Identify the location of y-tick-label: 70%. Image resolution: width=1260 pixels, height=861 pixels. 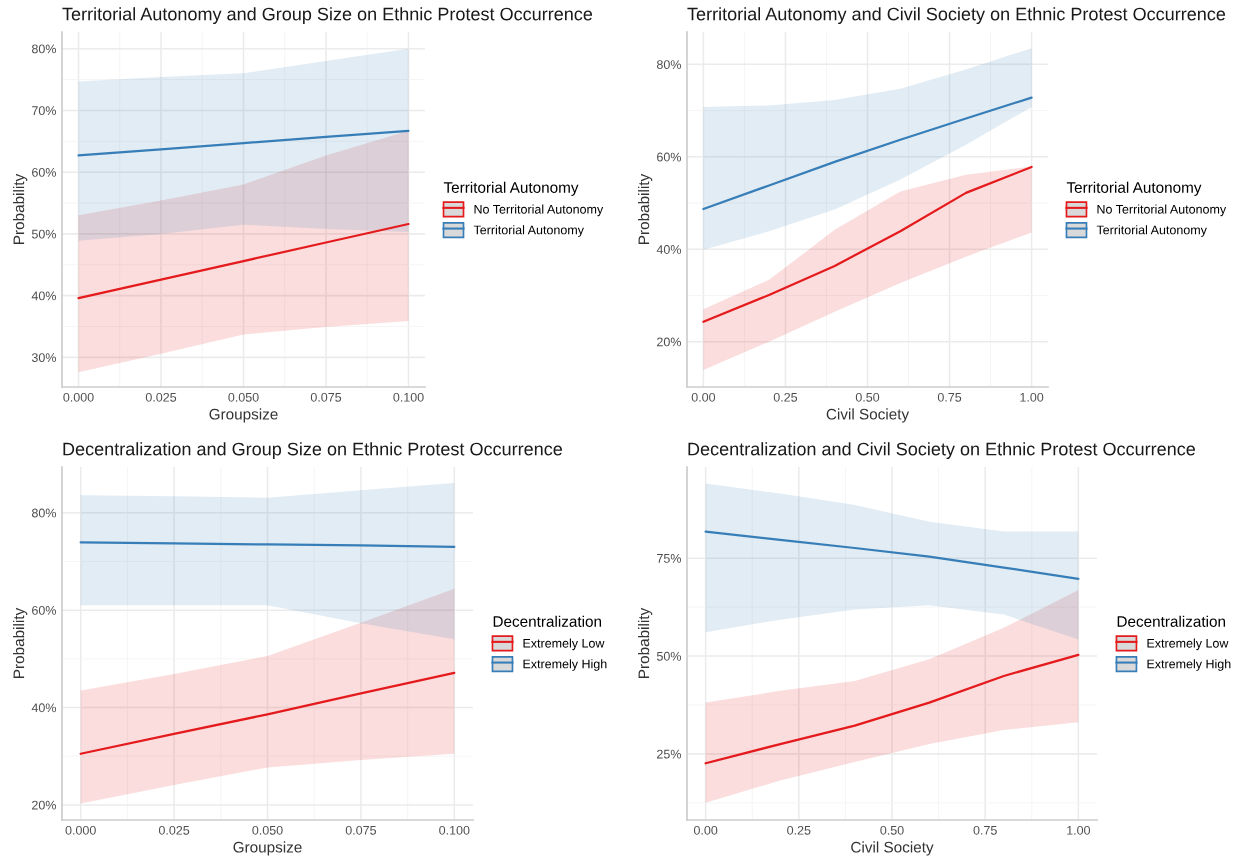
(44, 111).